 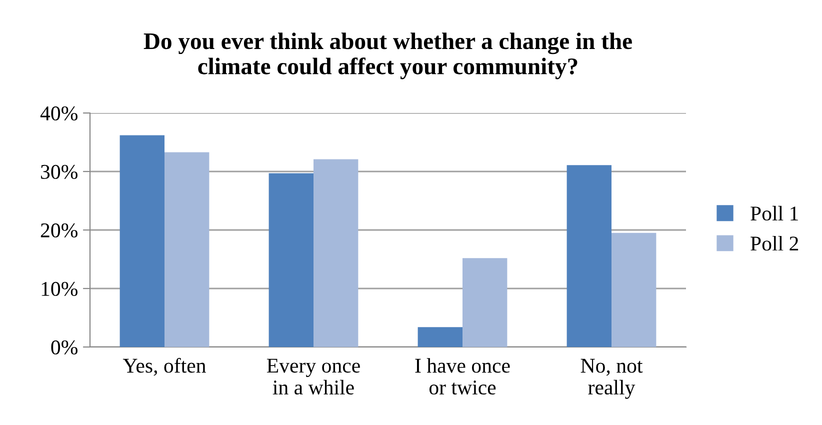 What do you see at coordinates (462, 376) in the screenshot?
I see `x-tick-label: I have once or twice` at bounding box center [462, 376].